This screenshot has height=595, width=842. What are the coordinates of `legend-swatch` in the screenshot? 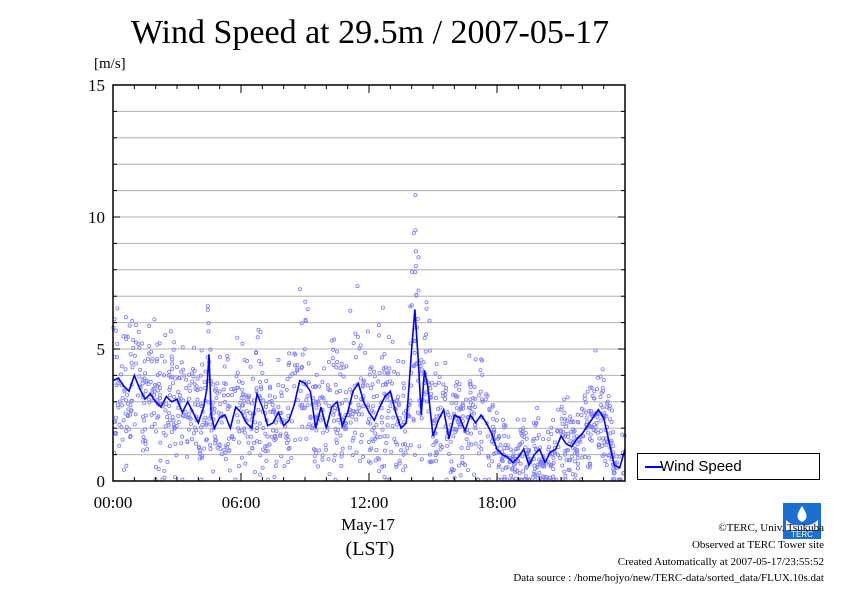 It's located at (654, 467).